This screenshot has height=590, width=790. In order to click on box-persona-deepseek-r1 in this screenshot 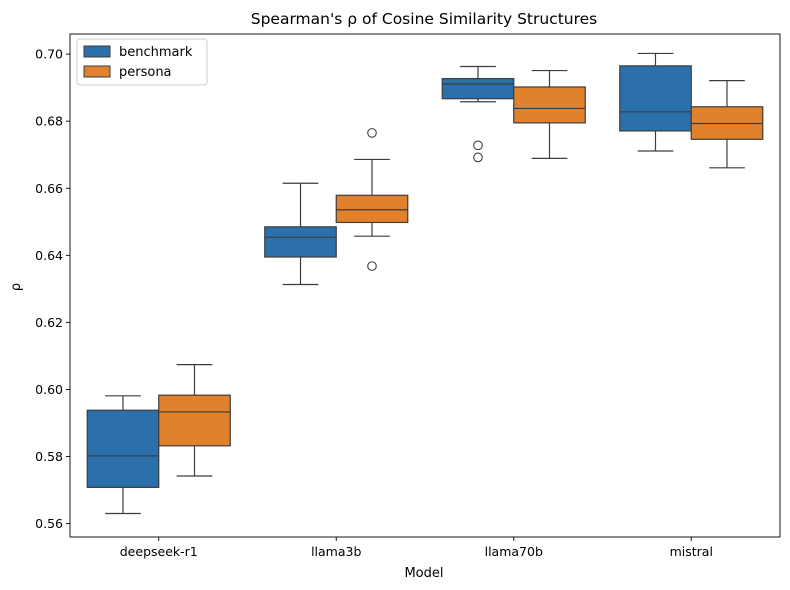, I will do `click(194, 420)`.